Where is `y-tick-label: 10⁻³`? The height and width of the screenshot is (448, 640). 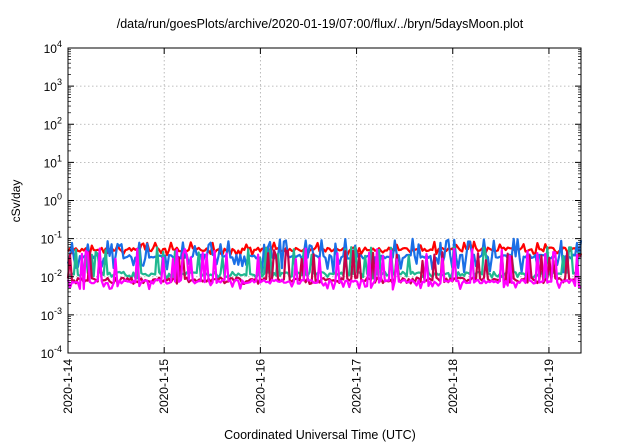
y-tick-label: 10⁻³ is located at coordinates (51, 314).